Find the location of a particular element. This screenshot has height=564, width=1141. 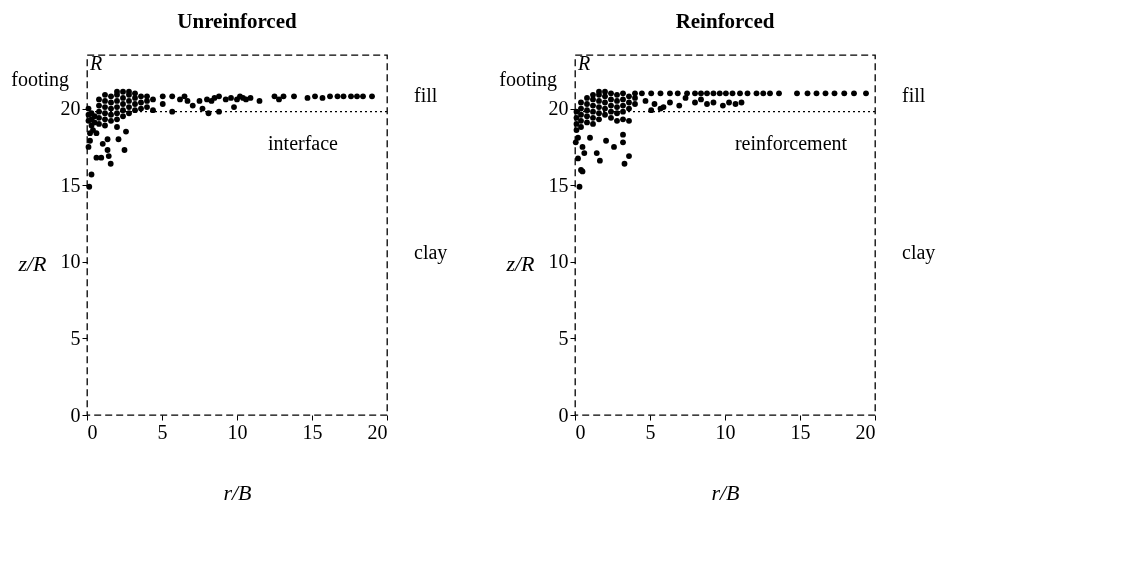

ref-line-label: reinforcement is located at coordinates (791, 143).